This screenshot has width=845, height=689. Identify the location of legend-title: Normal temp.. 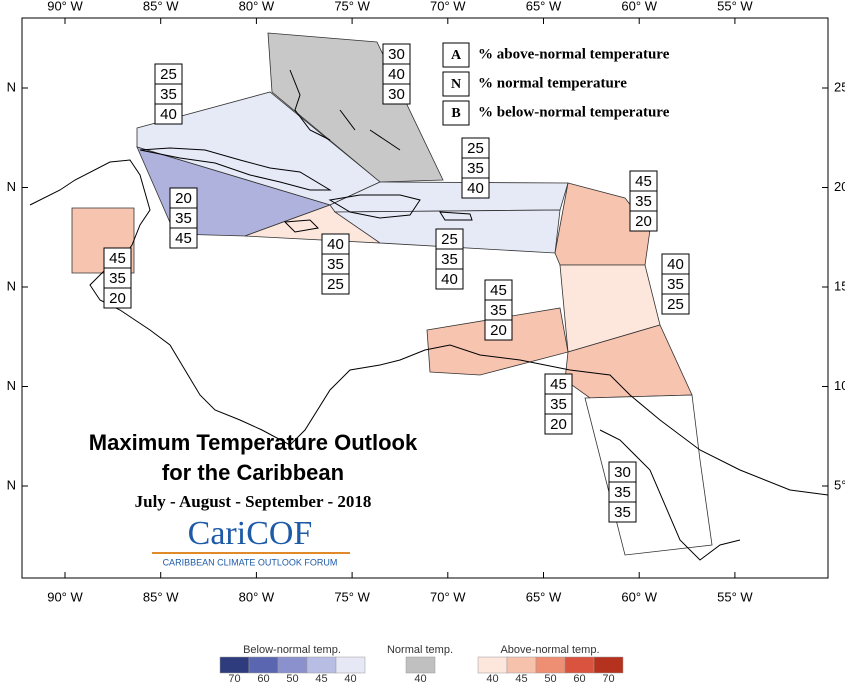
(420, 650).